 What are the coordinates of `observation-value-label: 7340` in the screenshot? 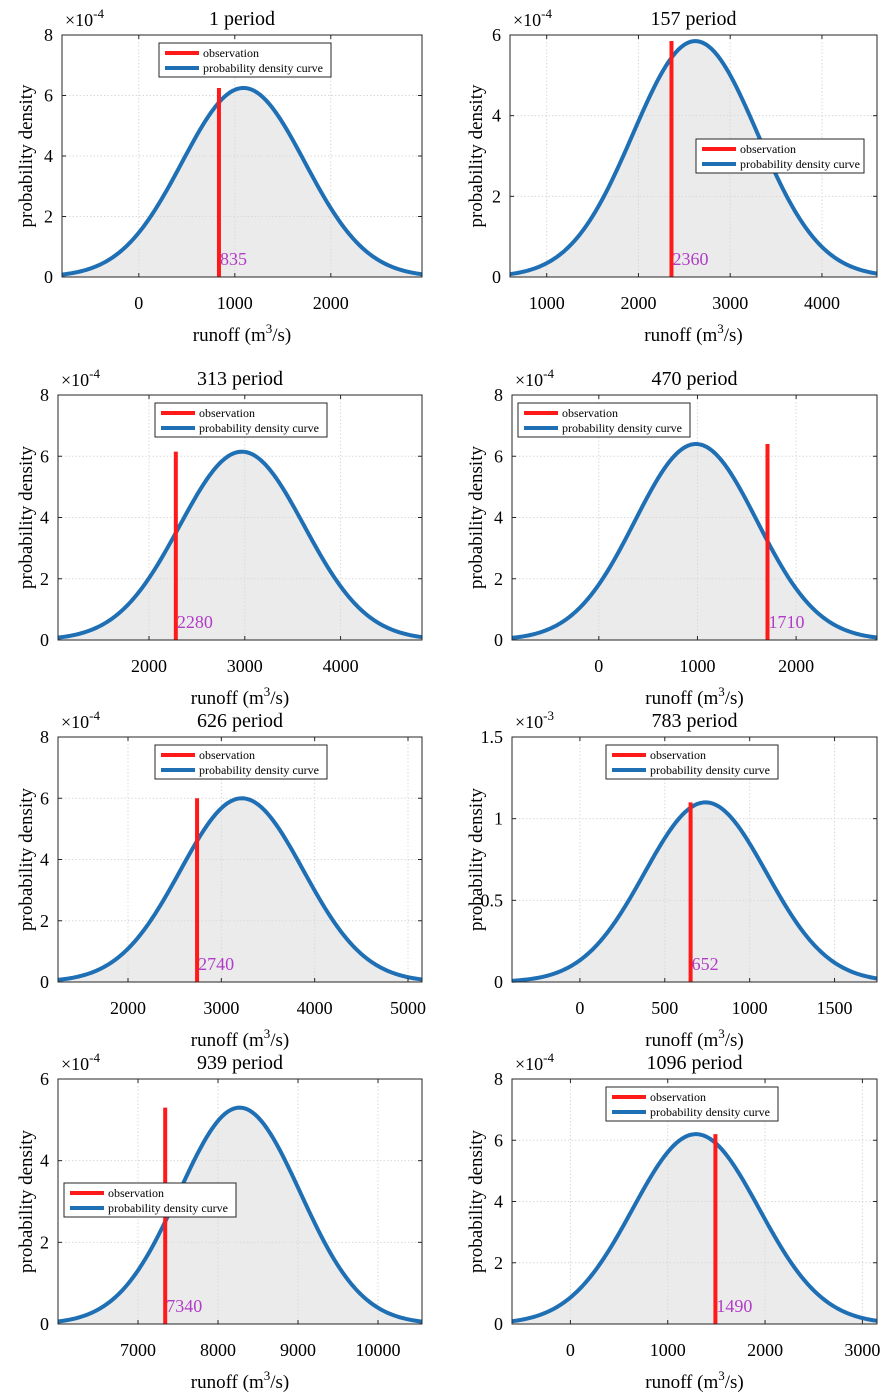 It's located at (184, 1306).